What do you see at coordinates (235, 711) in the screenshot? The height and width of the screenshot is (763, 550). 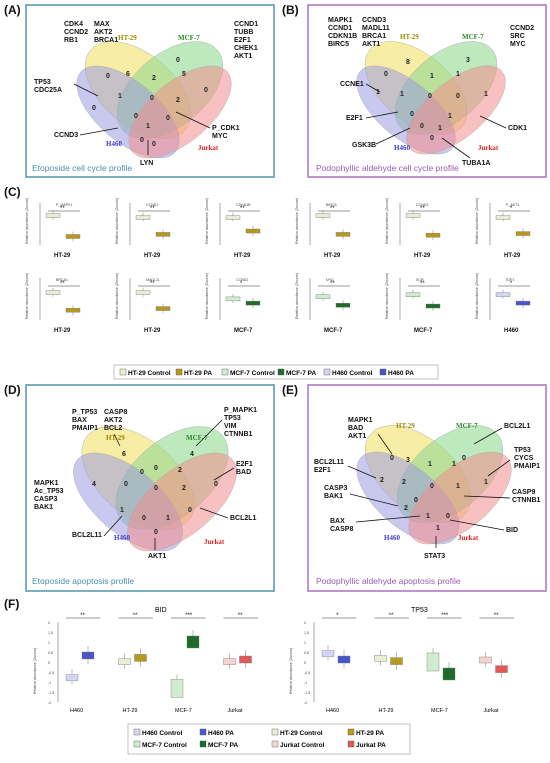 I see `boxplot-xlabel: Jurkat` at bounding box center [235, 711].